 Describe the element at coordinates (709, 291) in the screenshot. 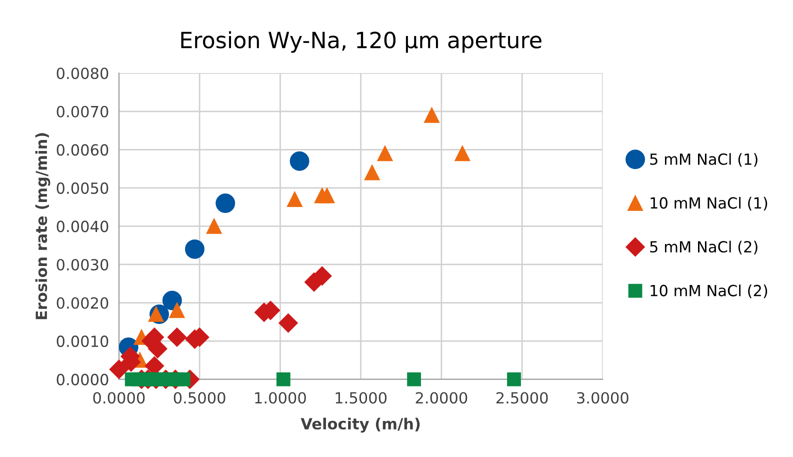

I see `legend-label: 10 mM NaCl (2)` at that location.